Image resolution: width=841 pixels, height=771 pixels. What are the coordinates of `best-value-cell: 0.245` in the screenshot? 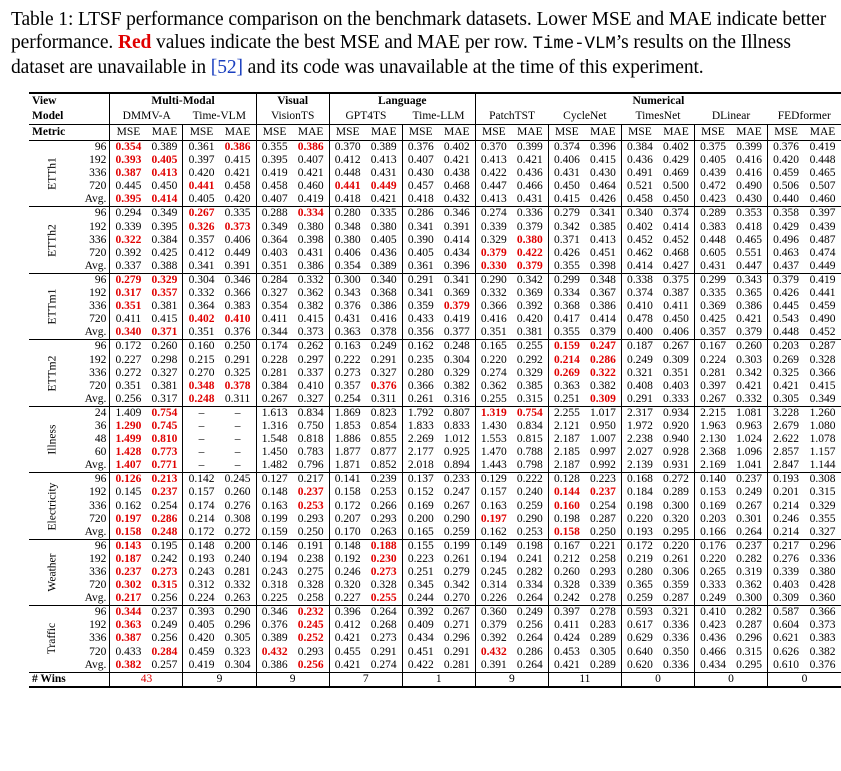 It's located at (311, 626).